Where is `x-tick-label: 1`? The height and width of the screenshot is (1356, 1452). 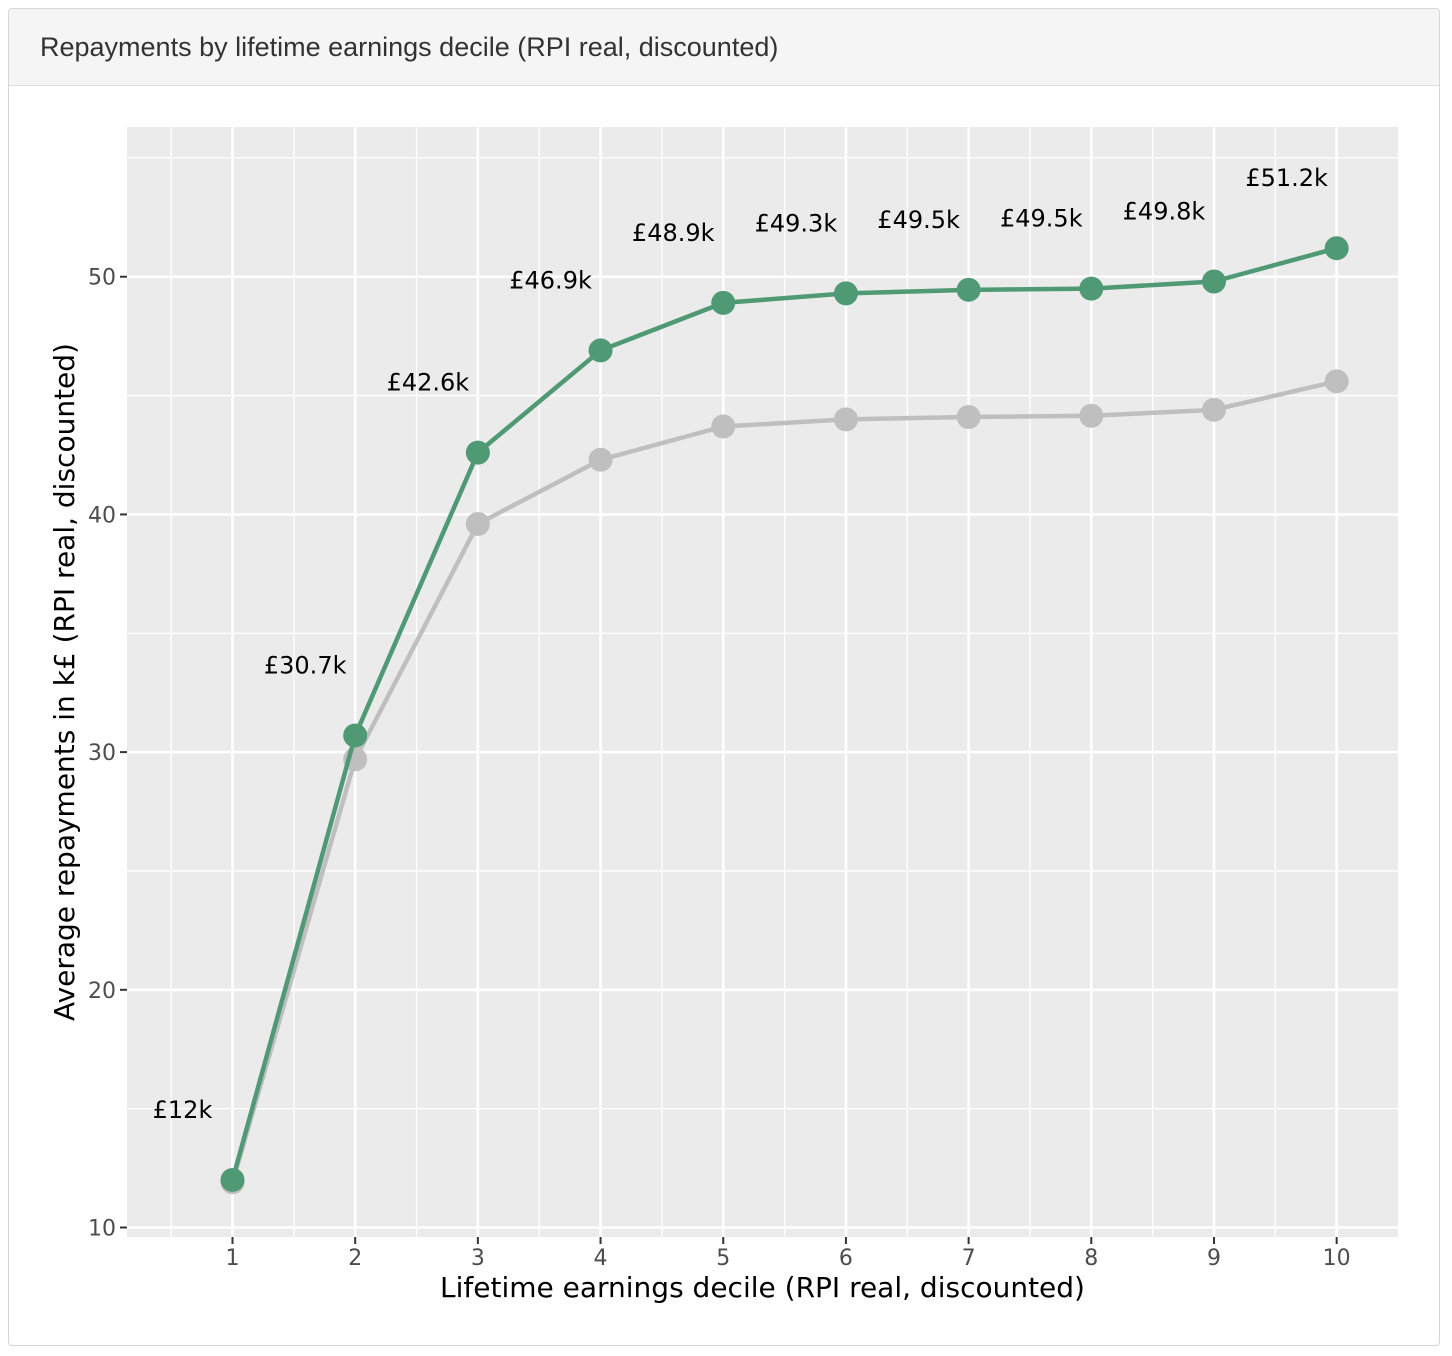 x-tick-label: 1 is located at coordinates (233, 1258).